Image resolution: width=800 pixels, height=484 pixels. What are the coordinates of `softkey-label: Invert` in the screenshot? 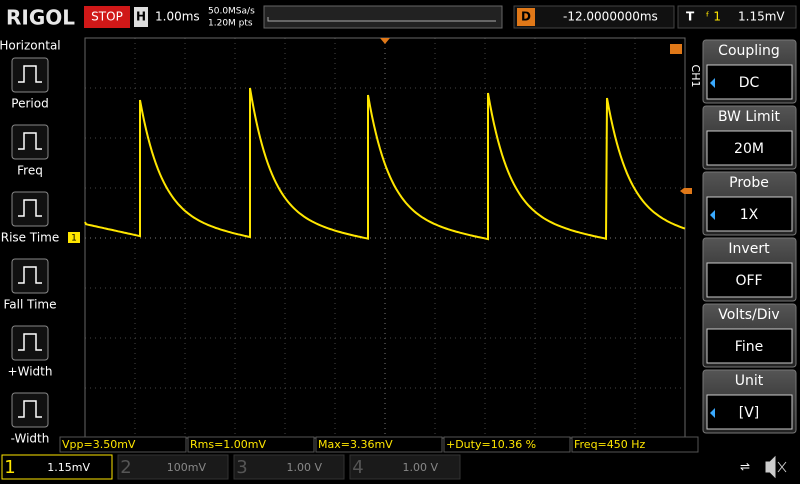 It's located at (749, 249).